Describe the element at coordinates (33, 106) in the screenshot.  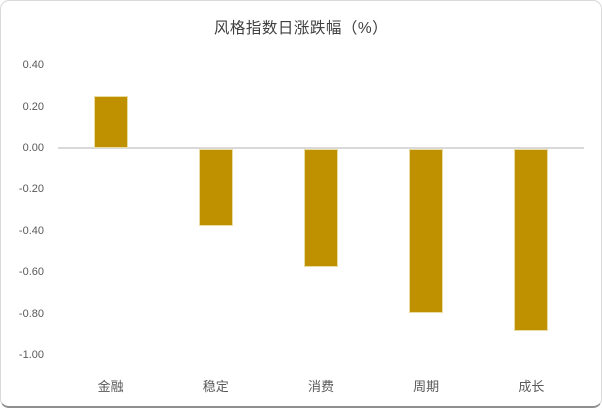
I see `y-axis-tick-label: 0.20` at that location.